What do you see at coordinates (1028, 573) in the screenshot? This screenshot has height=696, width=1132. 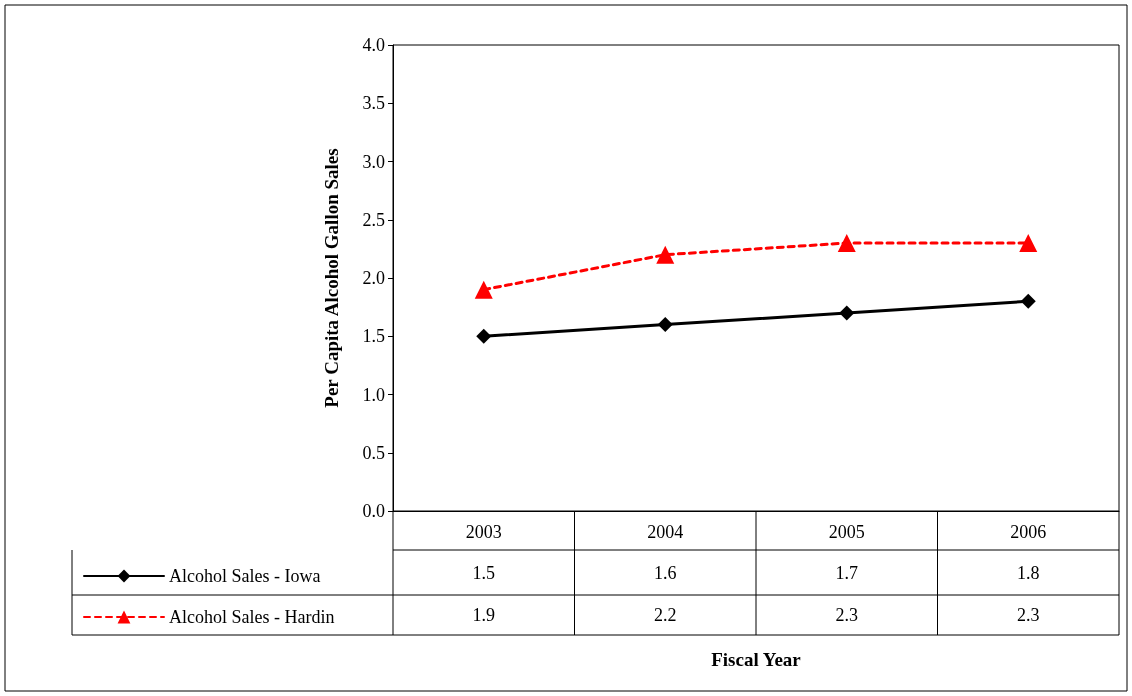 I see `data-label: 1.8` at bounding box center [1028, 573].